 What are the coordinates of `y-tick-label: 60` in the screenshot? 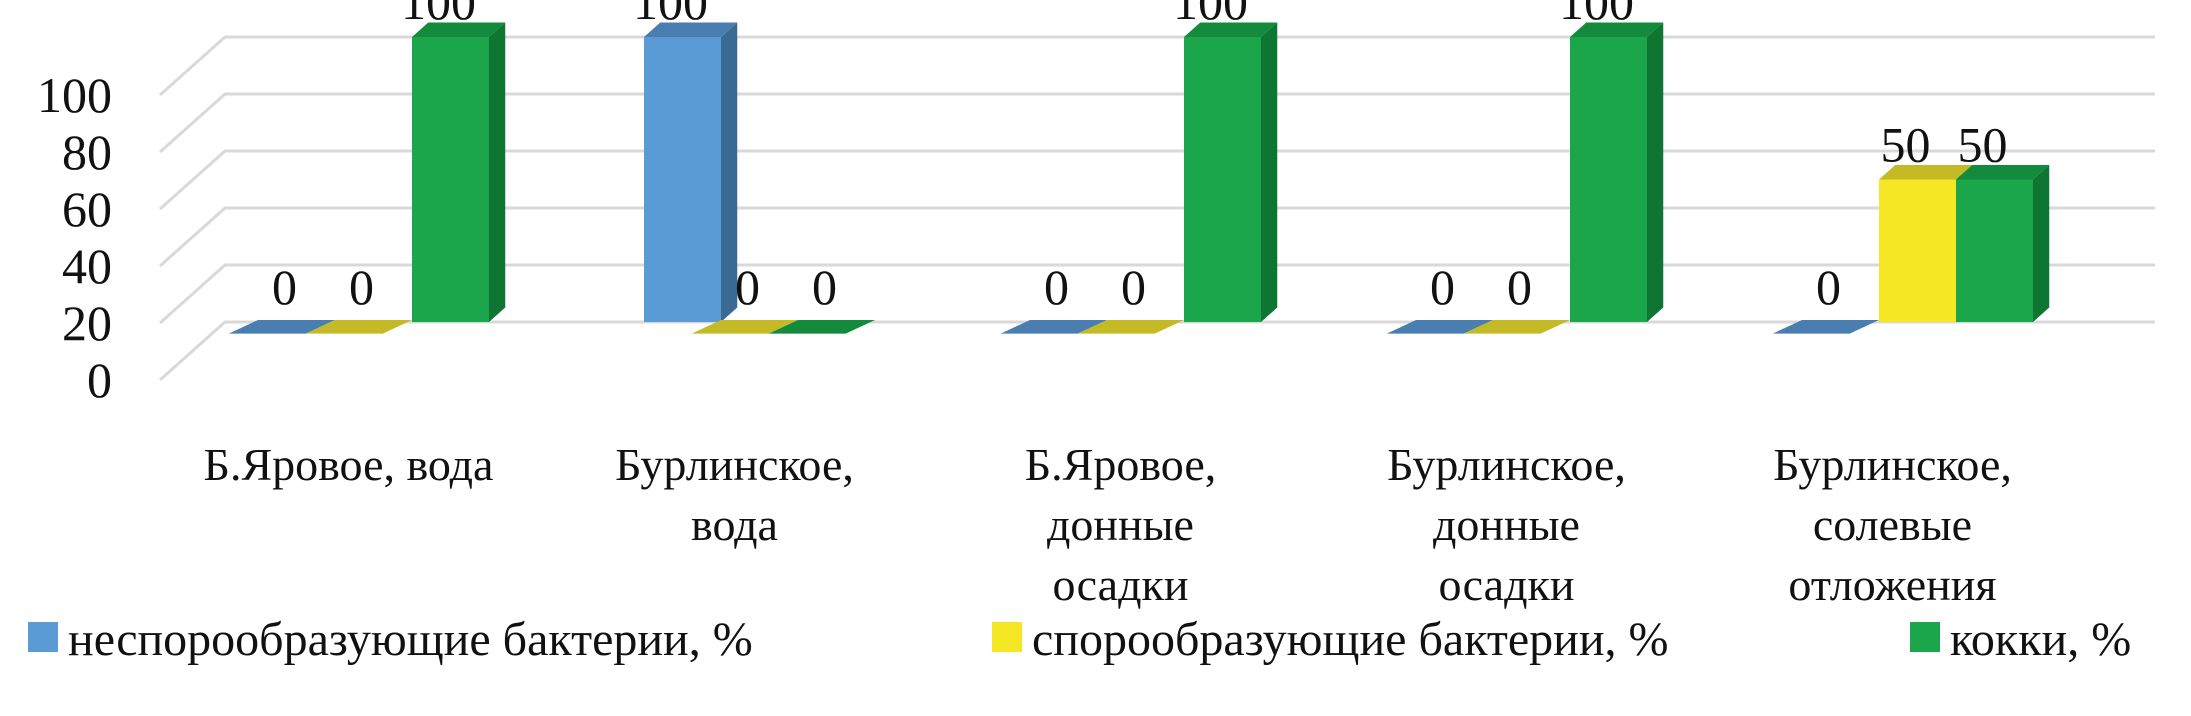 It's located at (87, 209).